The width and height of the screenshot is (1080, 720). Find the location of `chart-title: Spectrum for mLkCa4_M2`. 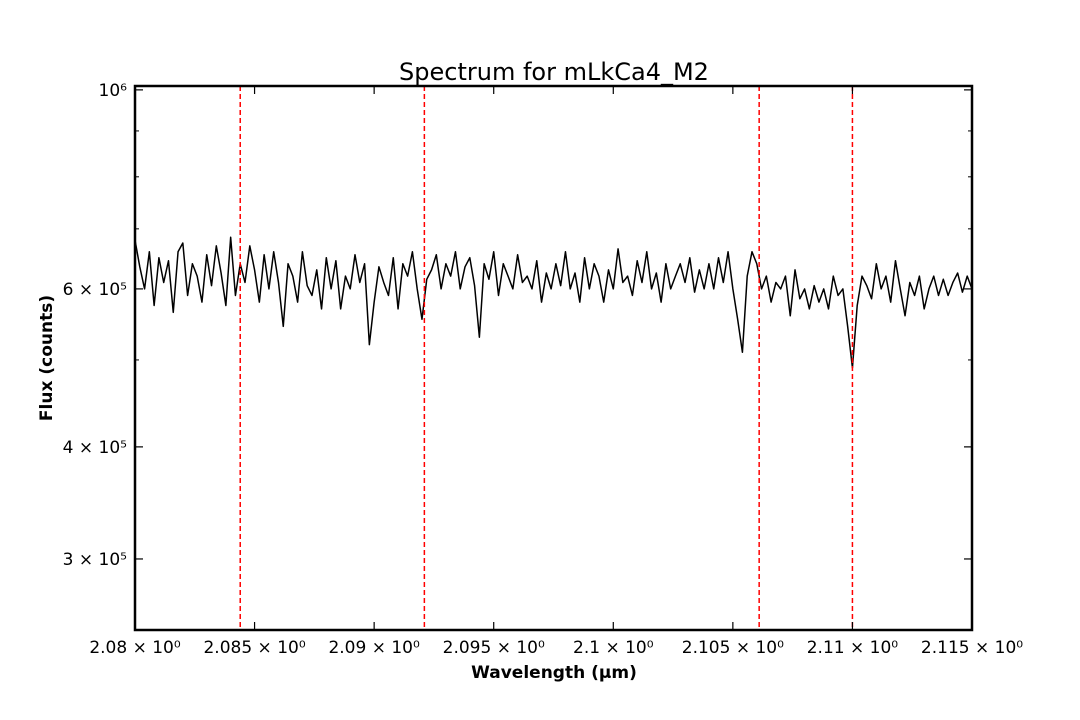

chart-title: Spectrum for mLkCa4_M2 is located at coordinates (554, 72).